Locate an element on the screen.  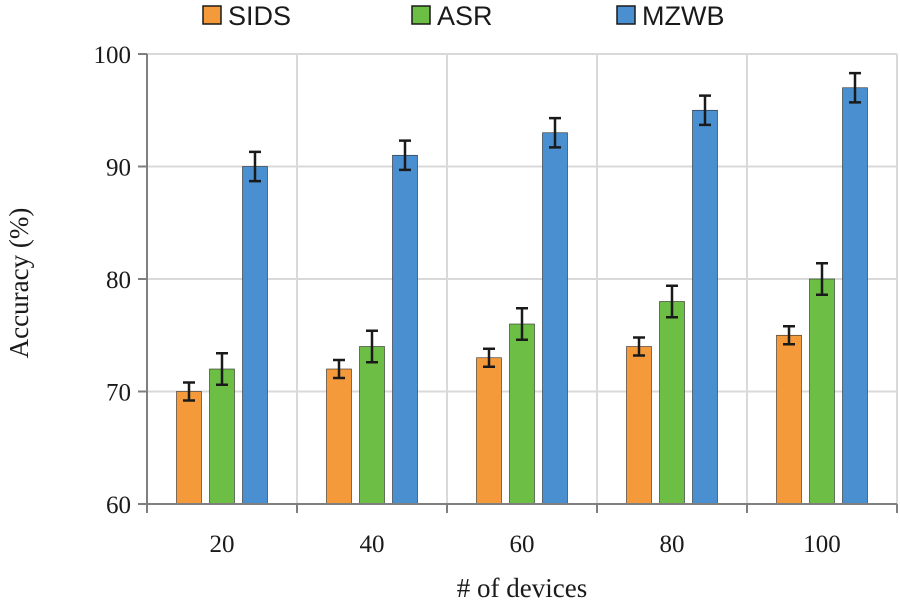
x-tick-label: 20 is located at coordinates (222, 544).